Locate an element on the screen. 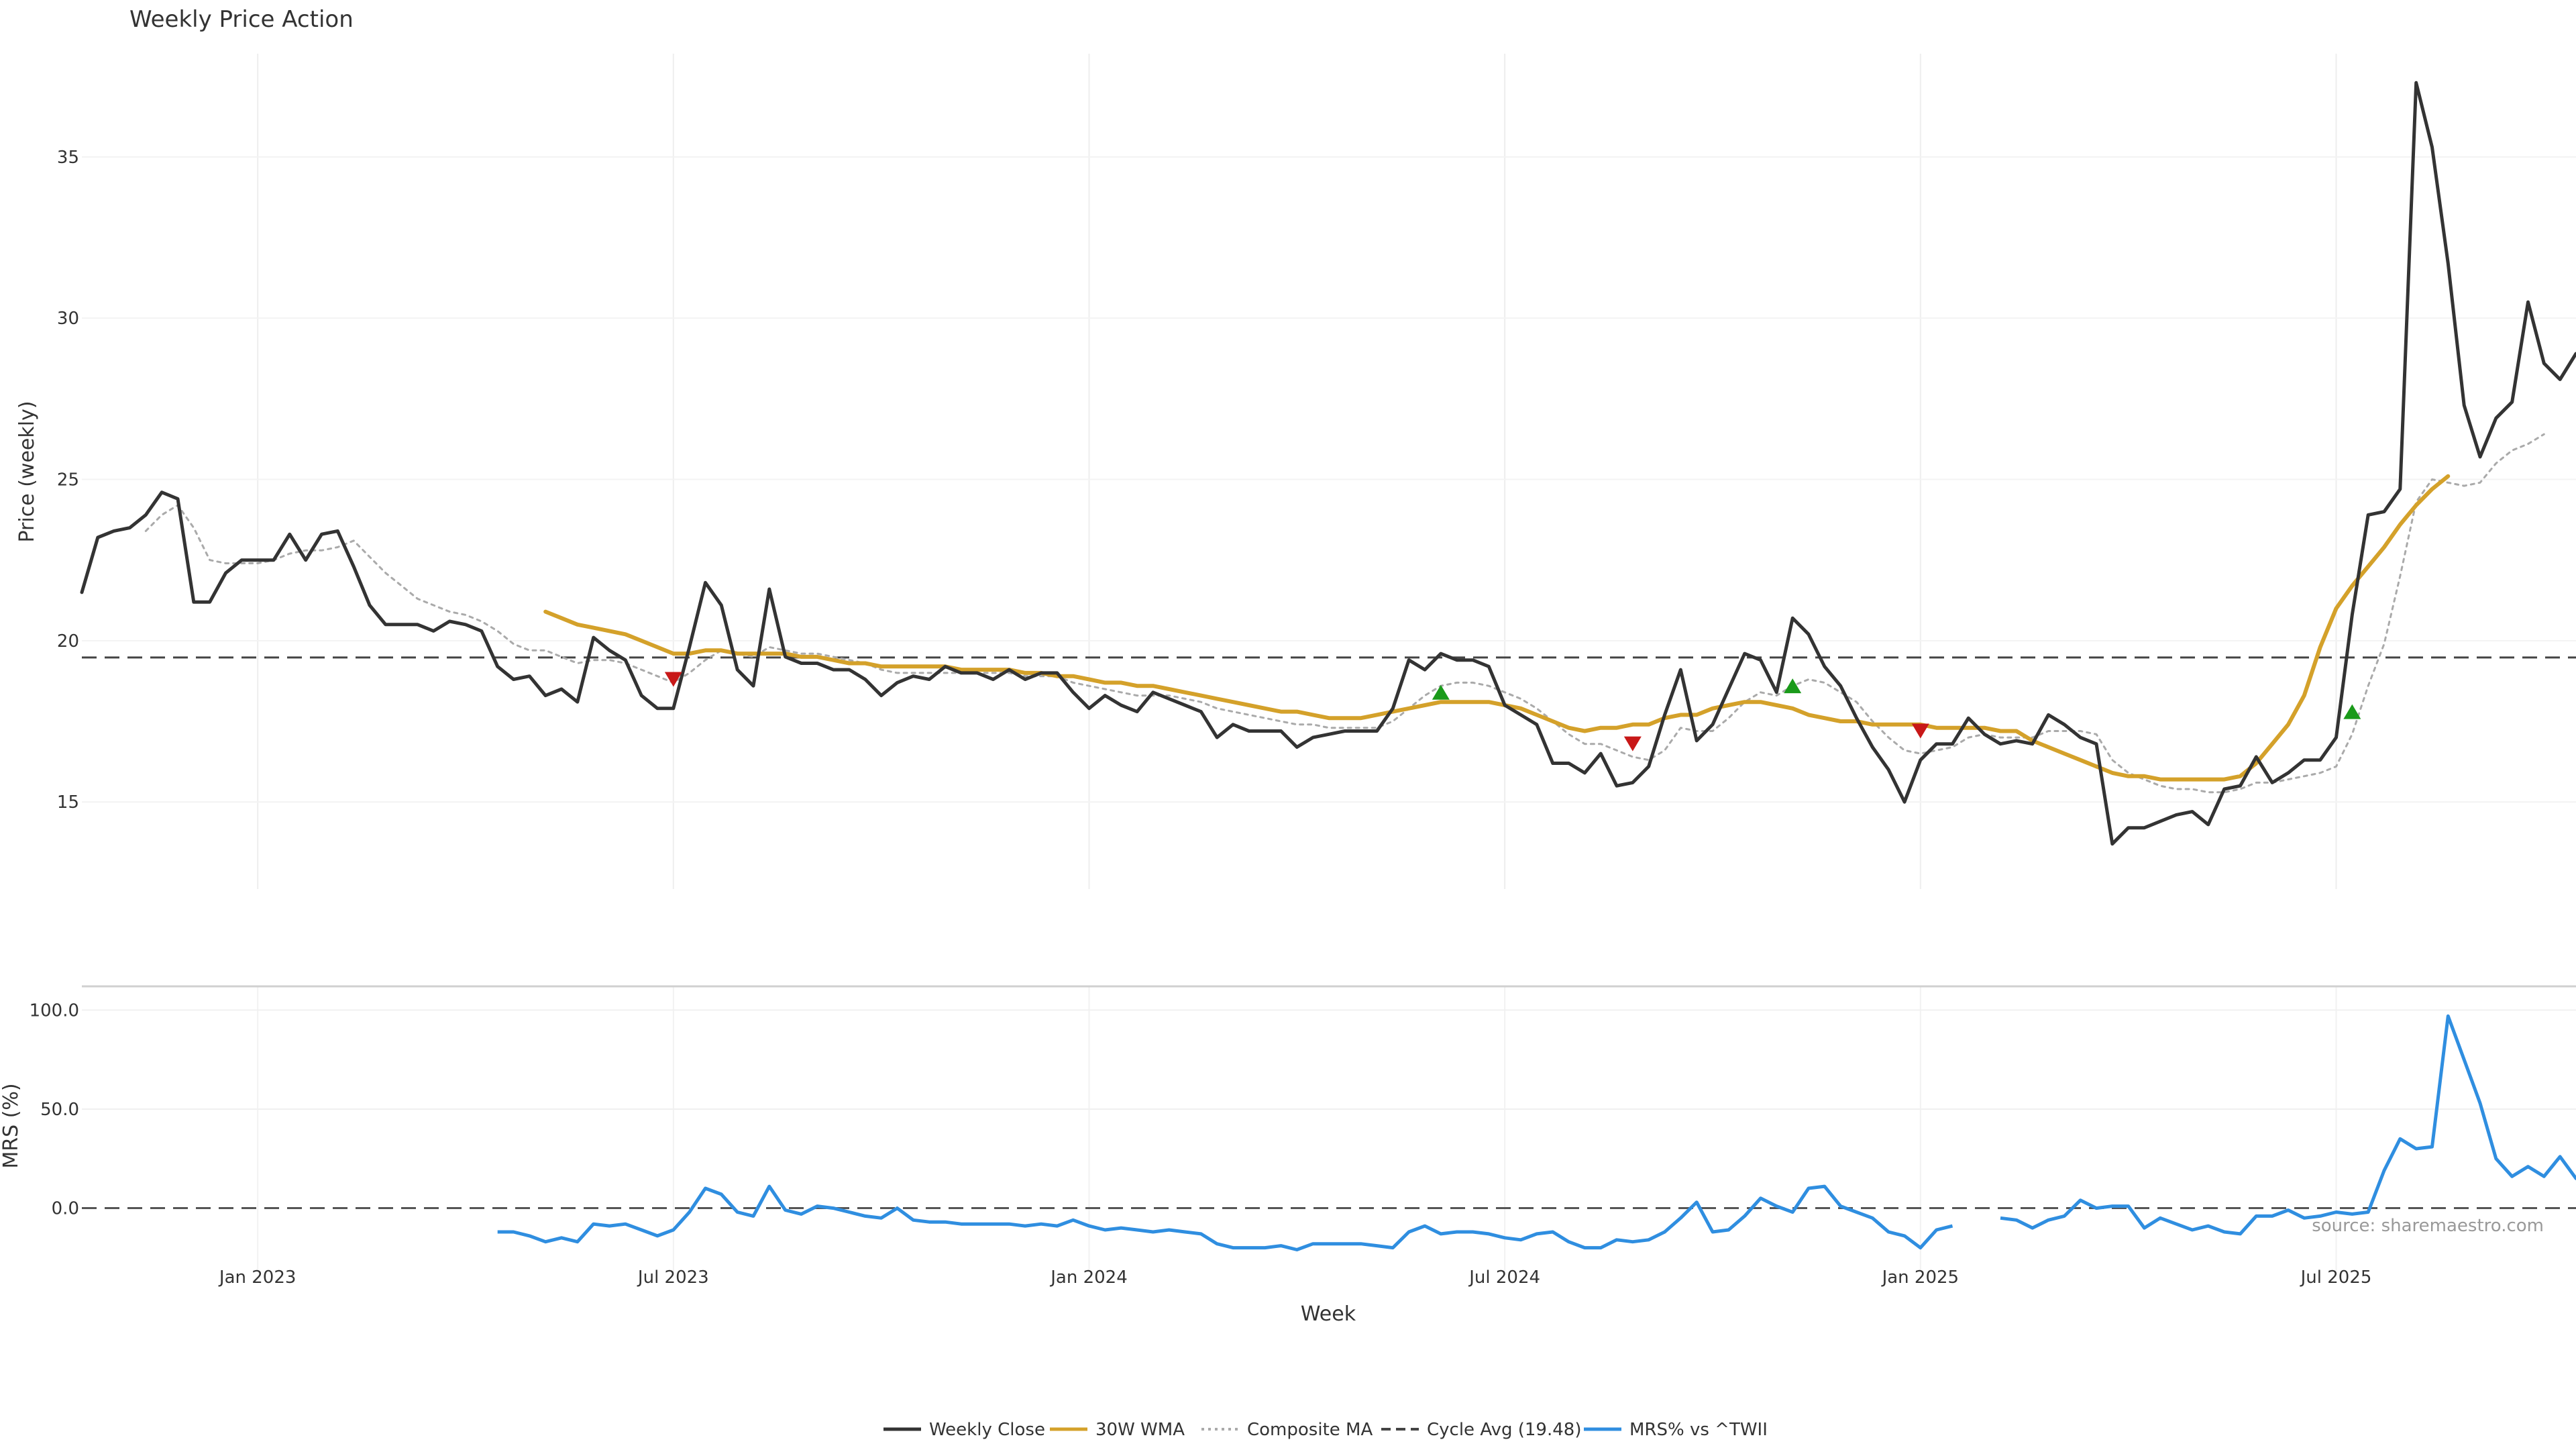 The image size is (2576, 1452). legend-item: Weekly Close is located at coordinates (964, 1430).